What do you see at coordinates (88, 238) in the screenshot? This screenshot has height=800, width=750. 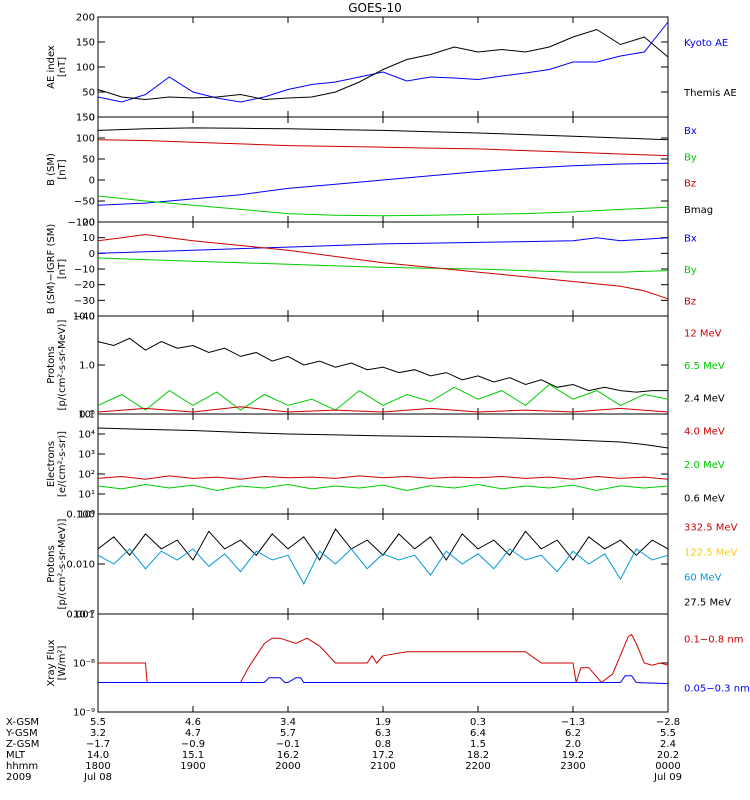 I see `y-tick-label: 10` at bounding box center [88, 238].